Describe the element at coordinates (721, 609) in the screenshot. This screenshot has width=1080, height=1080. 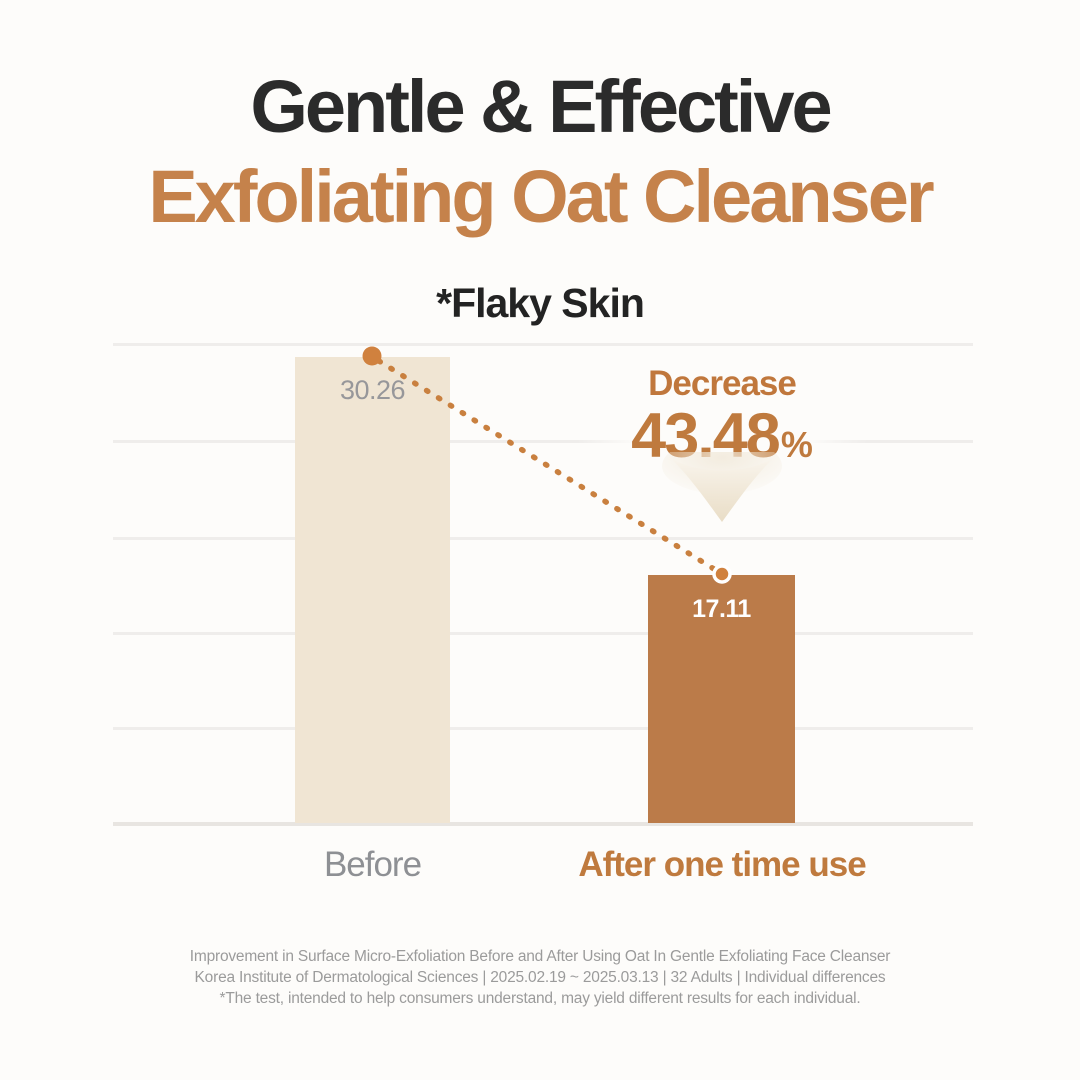
I see `bar-value-after: 17.11` at that location.